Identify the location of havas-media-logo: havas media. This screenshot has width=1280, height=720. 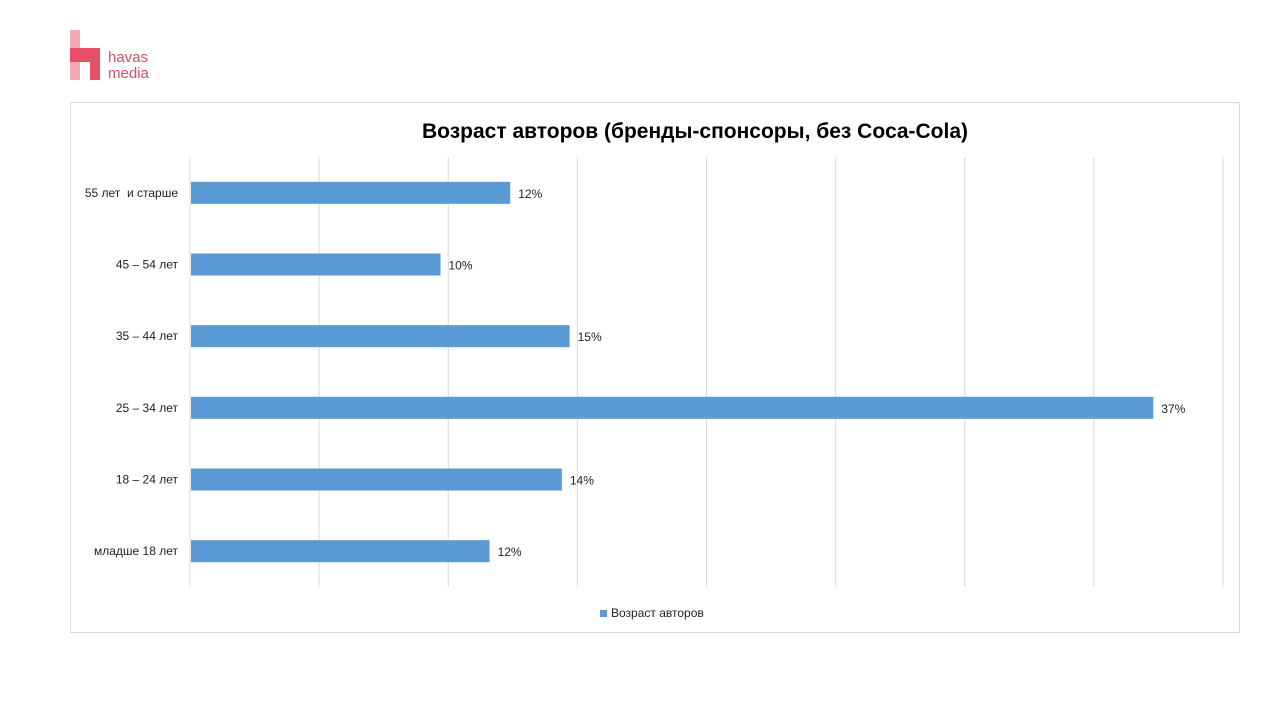
(120, 56).